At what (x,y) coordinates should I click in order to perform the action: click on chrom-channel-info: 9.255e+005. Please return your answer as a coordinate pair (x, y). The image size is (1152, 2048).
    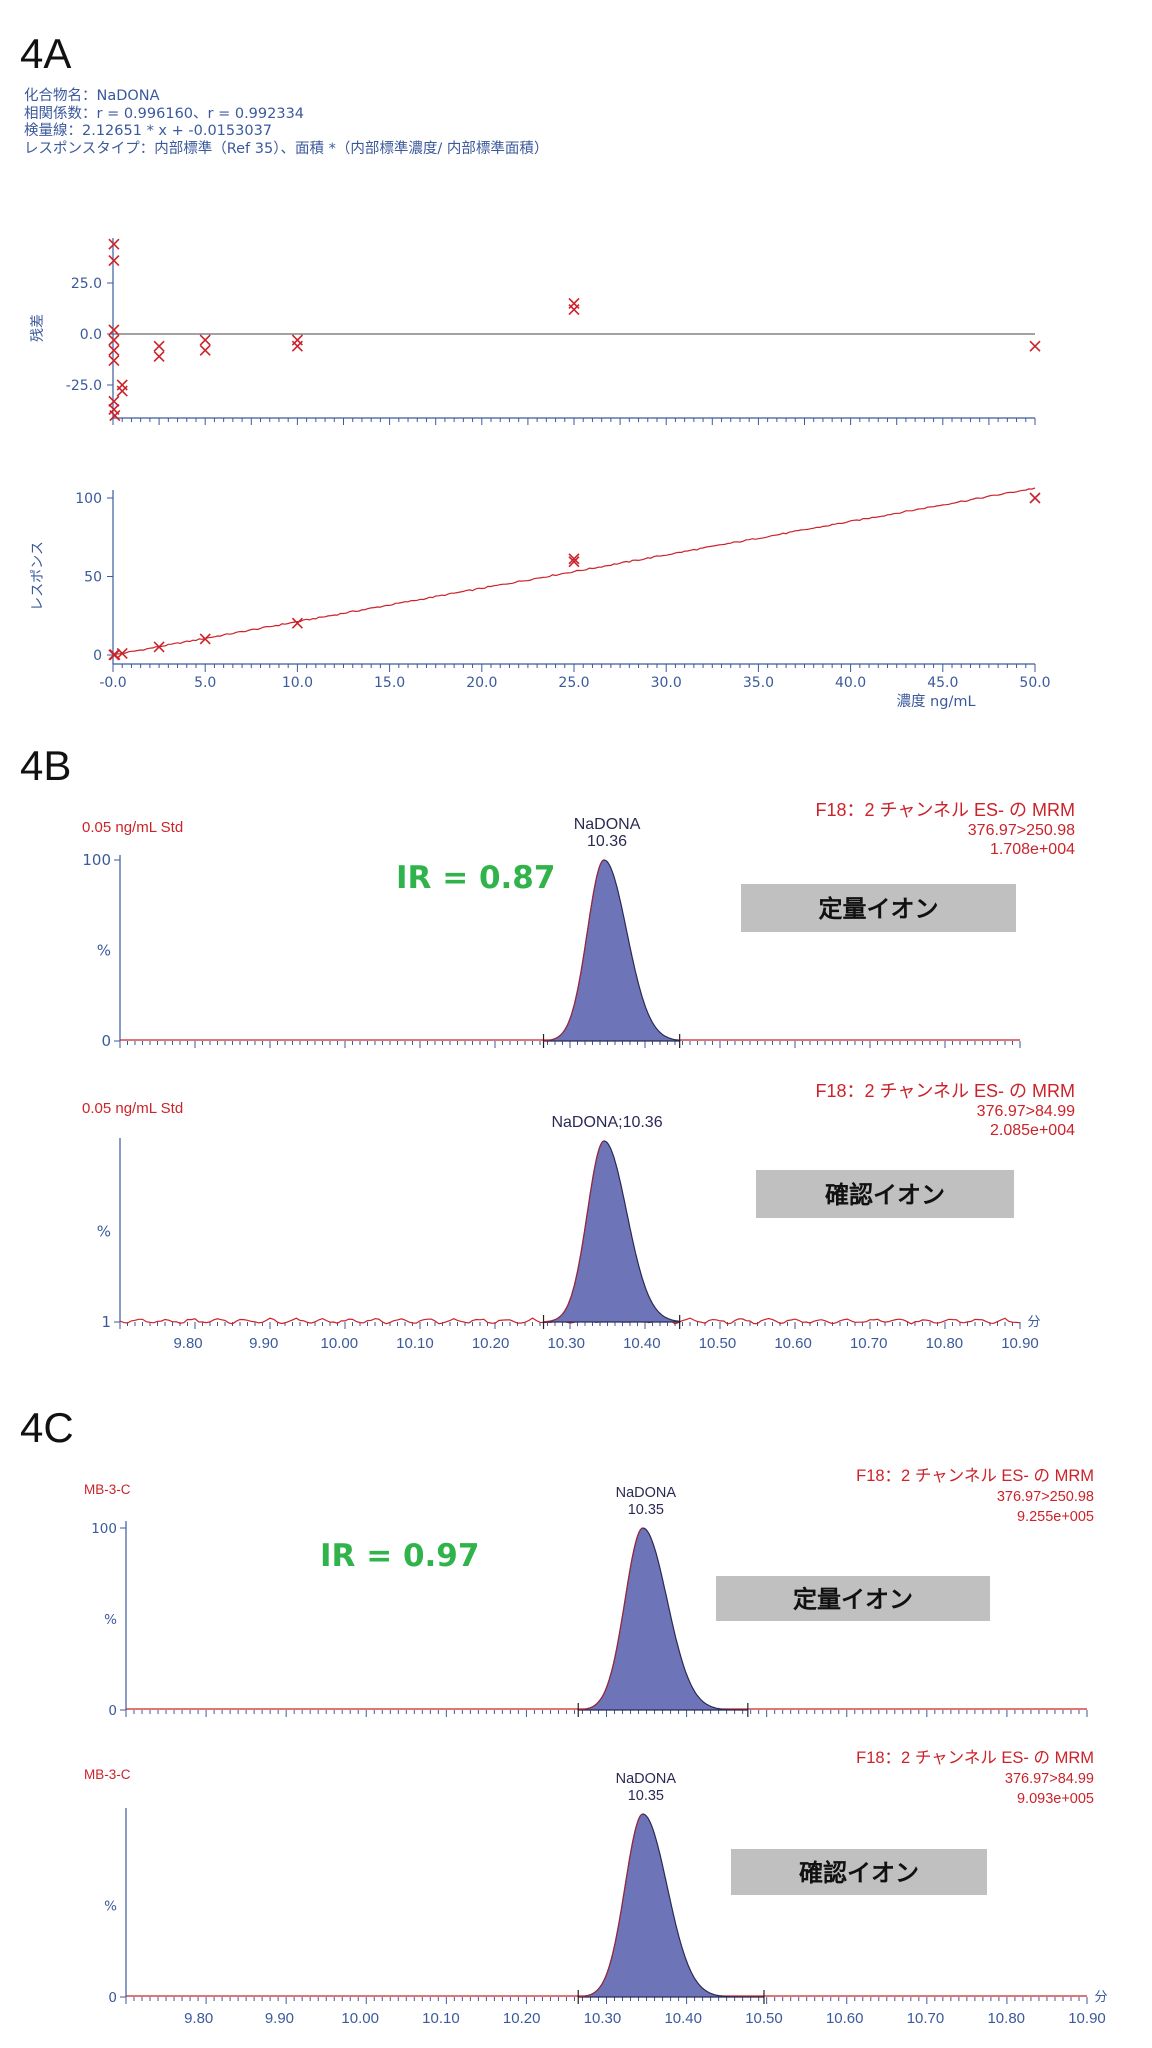
    Looking at the image, I should click on (1055, 1517).